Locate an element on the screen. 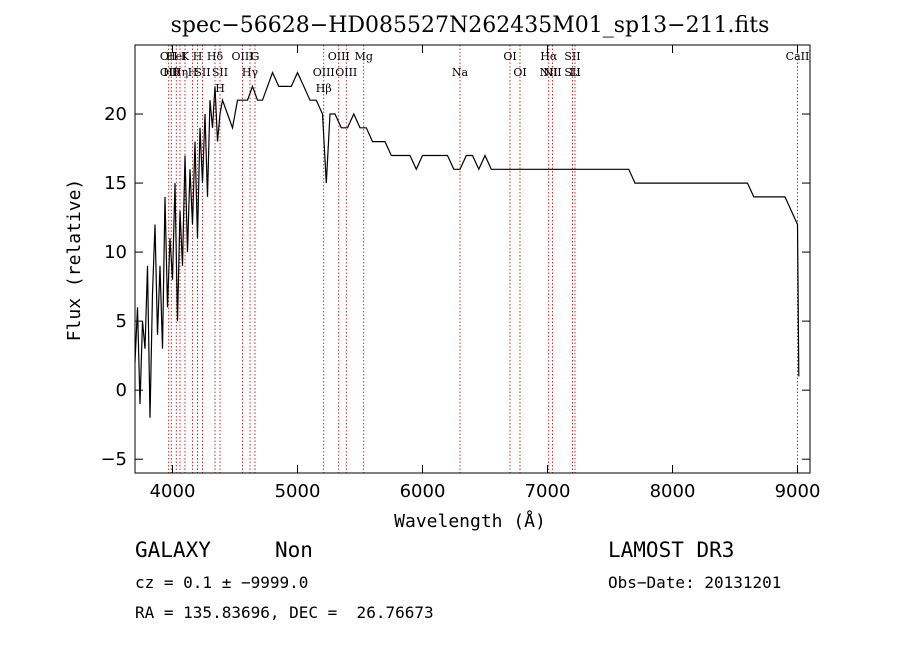 The image size is (900, 649). line-marker-label: Hα is located at coordinates (549, 56).